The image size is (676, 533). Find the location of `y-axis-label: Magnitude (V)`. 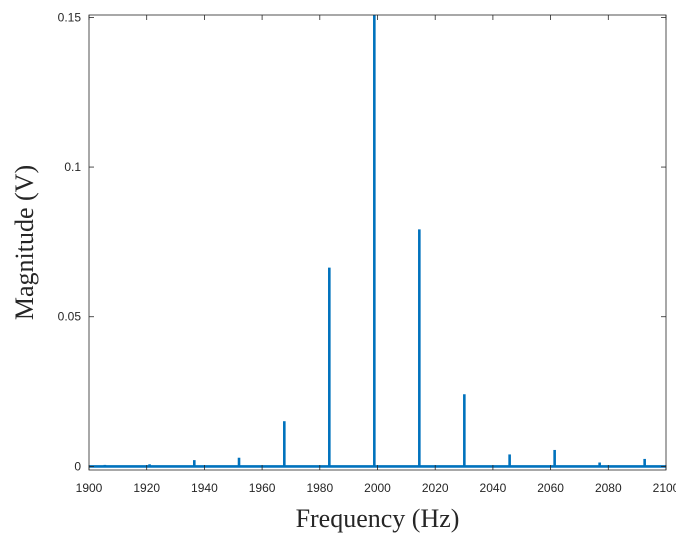

y-axis-label: Magnitude (V) is located at coordinates (24, 242).